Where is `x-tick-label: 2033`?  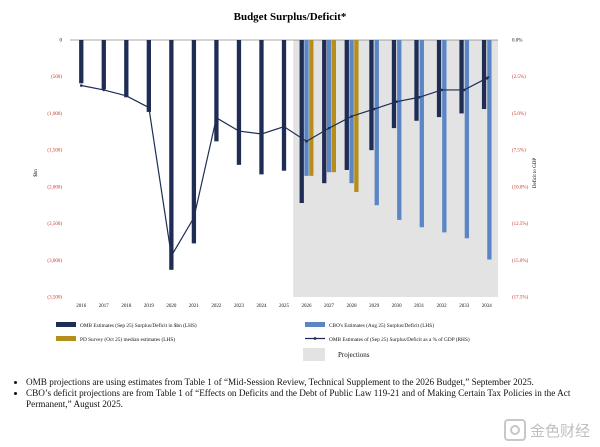 x-tick-label: 2033 is located at coordinates (464, 306).